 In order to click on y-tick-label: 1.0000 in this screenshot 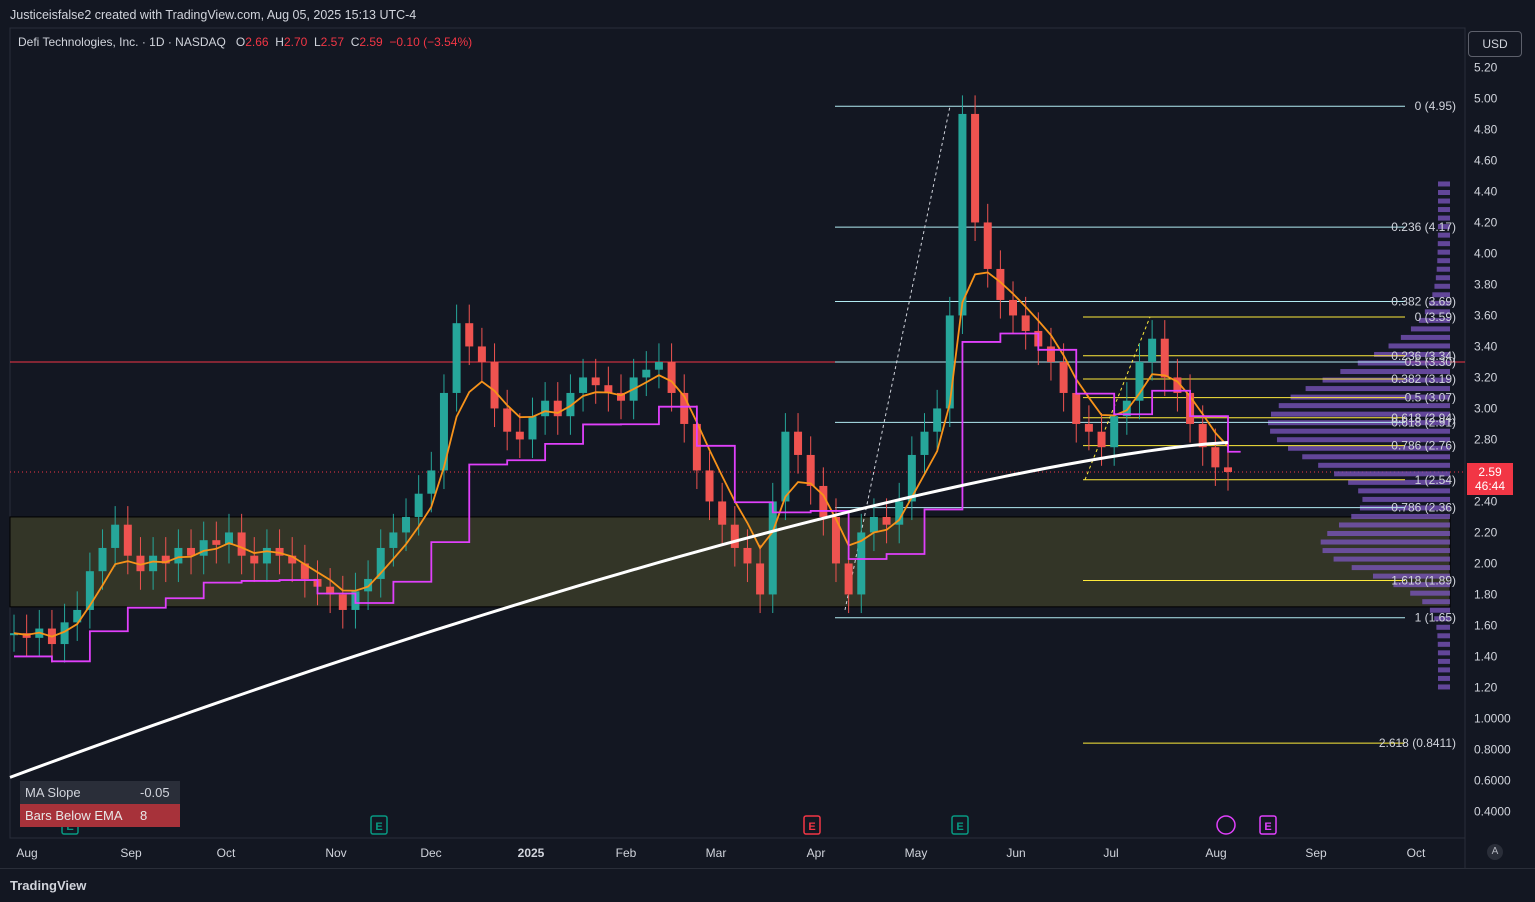, I will do `click(1492, 718)`.